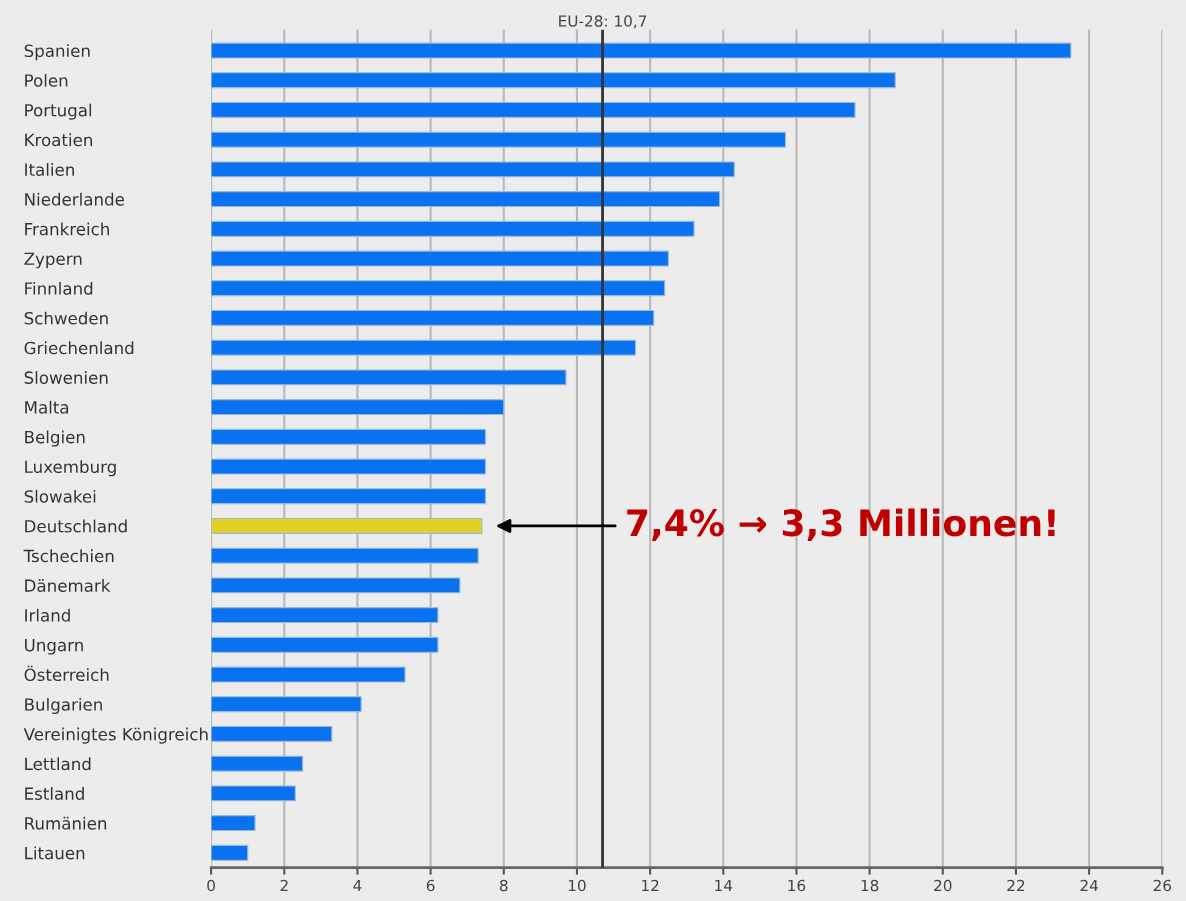  Describe the element at coordinates (60, 496) in the screenshot. I see `y-tick-label: Slowakei` at that location.